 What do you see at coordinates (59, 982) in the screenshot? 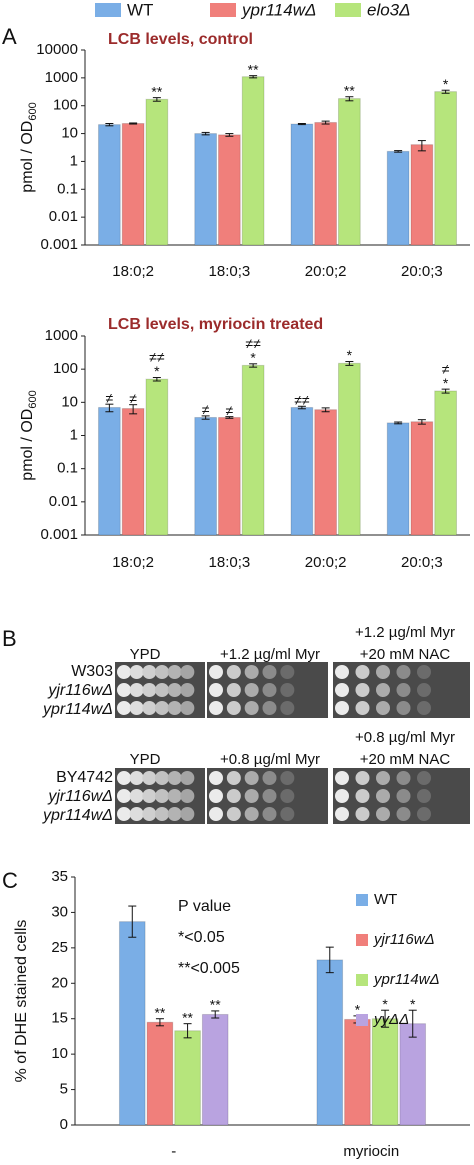
I see `y-tick-label: 20` at bounding box center [59, 982].